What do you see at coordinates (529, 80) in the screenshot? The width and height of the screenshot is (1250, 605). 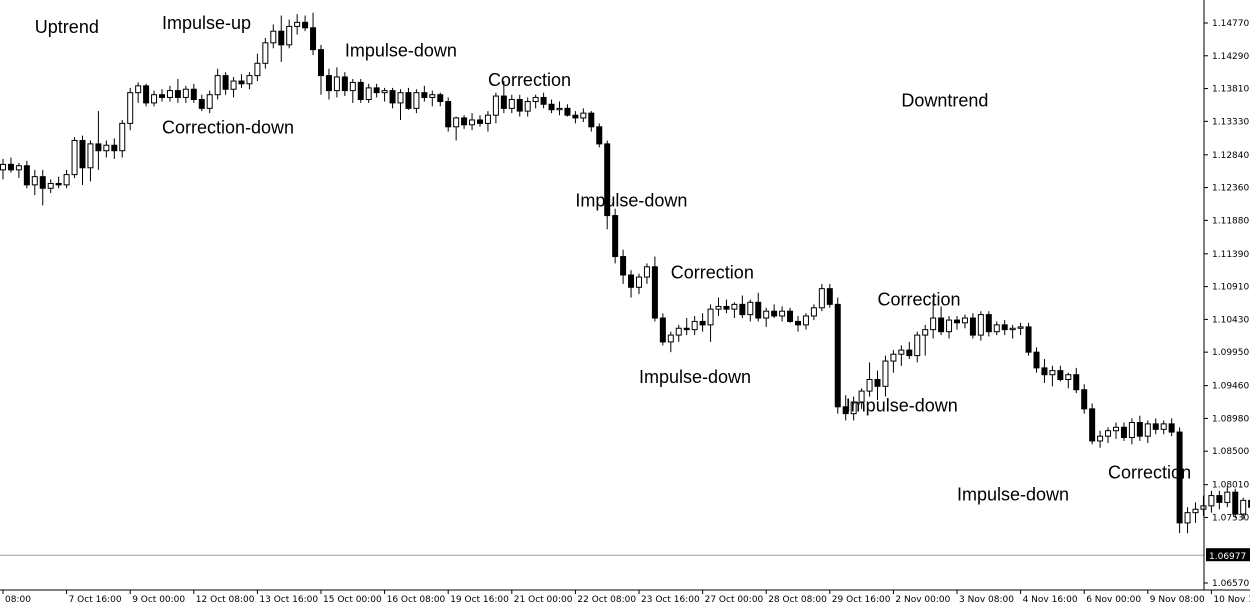 I see `annotation-label: Correction` at bounding box center [529, 80].